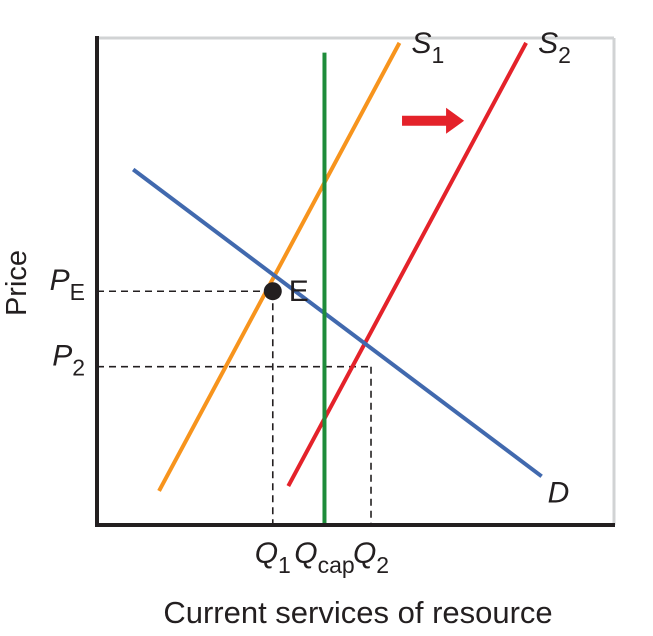  I want to click on x-axis-label: Current services of resource, so click(357, 612).